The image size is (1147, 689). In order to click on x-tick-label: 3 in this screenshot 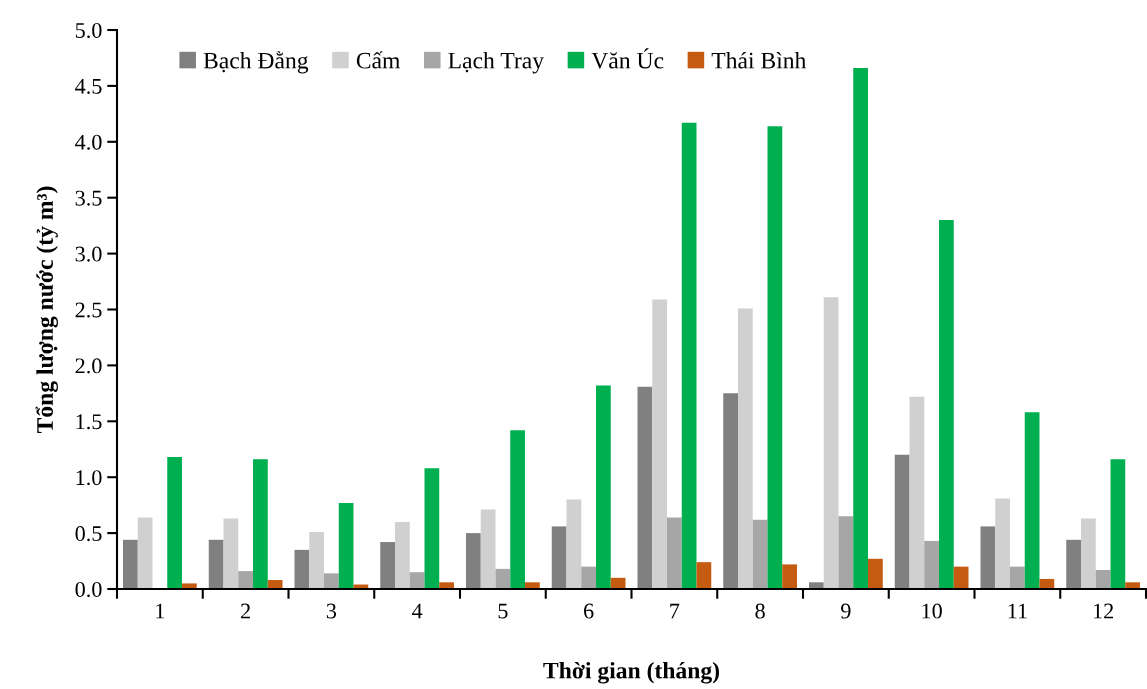, I will do `click(331, 611)`.